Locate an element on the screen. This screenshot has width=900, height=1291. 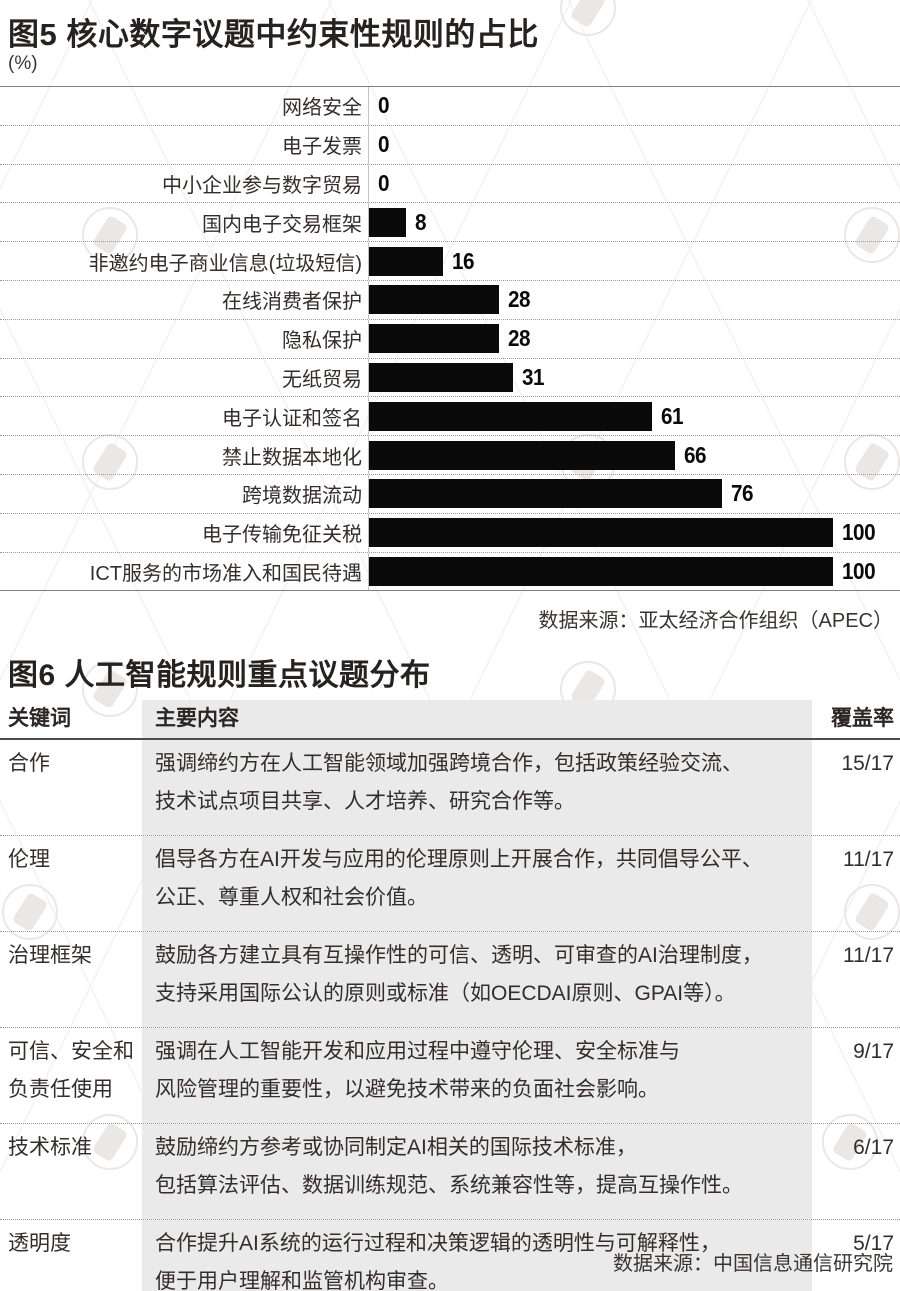
bar-category-label: 非邀约电子商业信息(垃圾短信) is located at coordinates (225, 263).